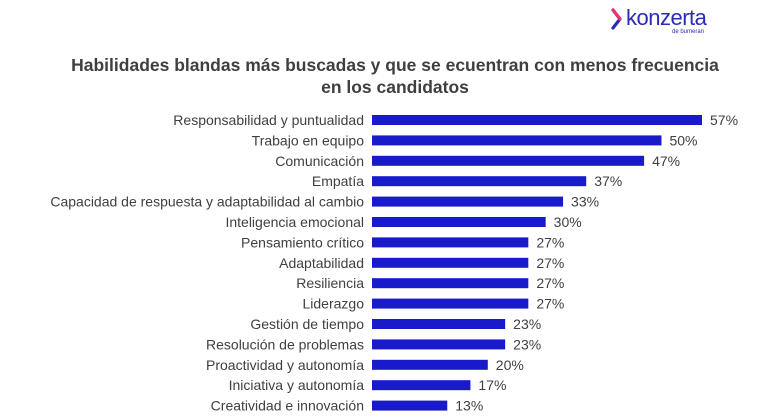  Describe the element at coordinates (285, 344) in the screenshot. I see `category-label: Resolución de problemas` at that location.